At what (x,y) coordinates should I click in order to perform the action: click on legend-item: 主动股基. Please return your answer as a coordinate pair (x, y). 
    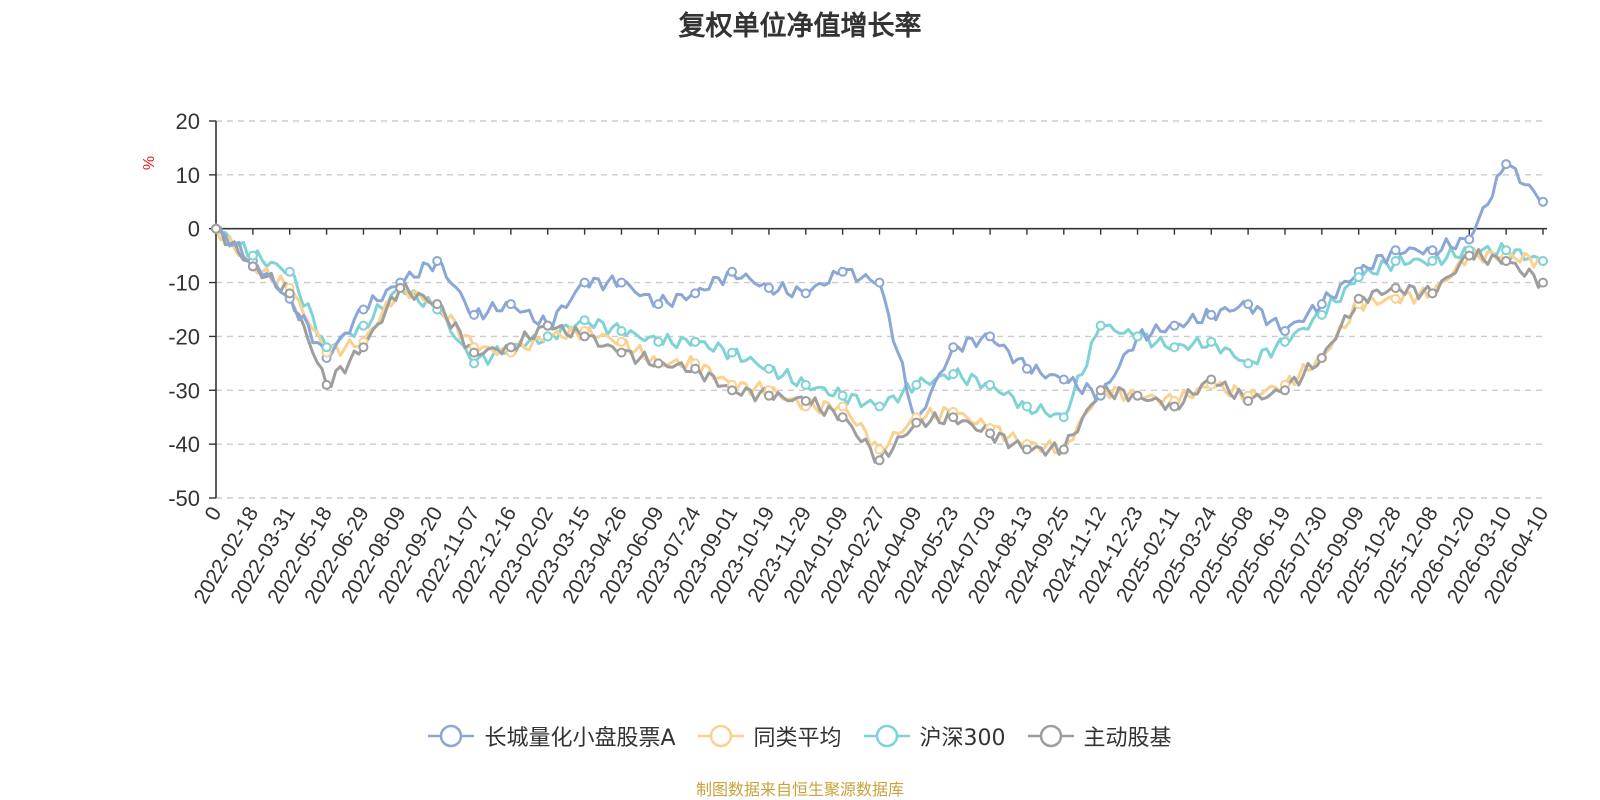
    Looking at the image, I should click on (1099, 736).